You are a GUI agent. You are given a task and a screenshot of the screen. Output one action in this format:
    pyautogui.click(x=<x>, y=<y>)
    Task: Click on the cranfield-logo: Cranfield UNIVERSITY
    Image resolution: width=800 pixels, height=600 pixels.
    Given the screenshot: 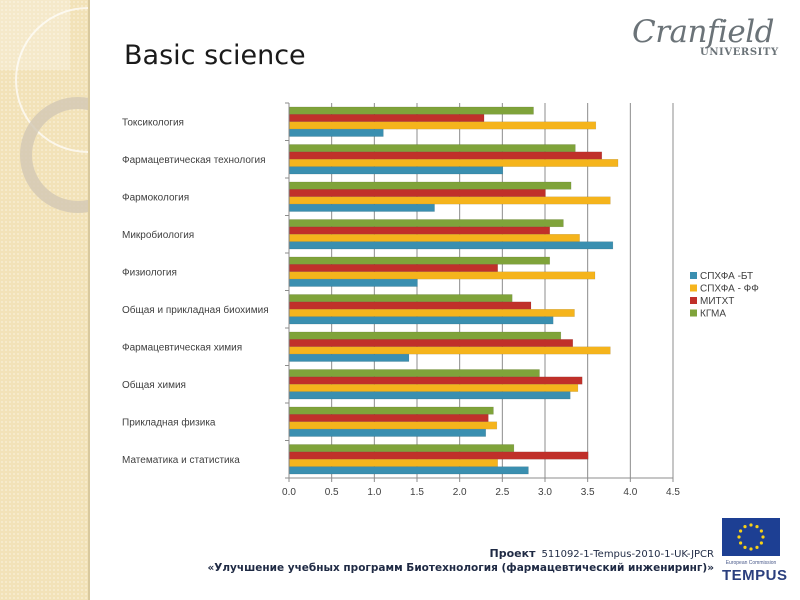 What is the action you would take?
    pyautogui.click(x=710, y=39)
    